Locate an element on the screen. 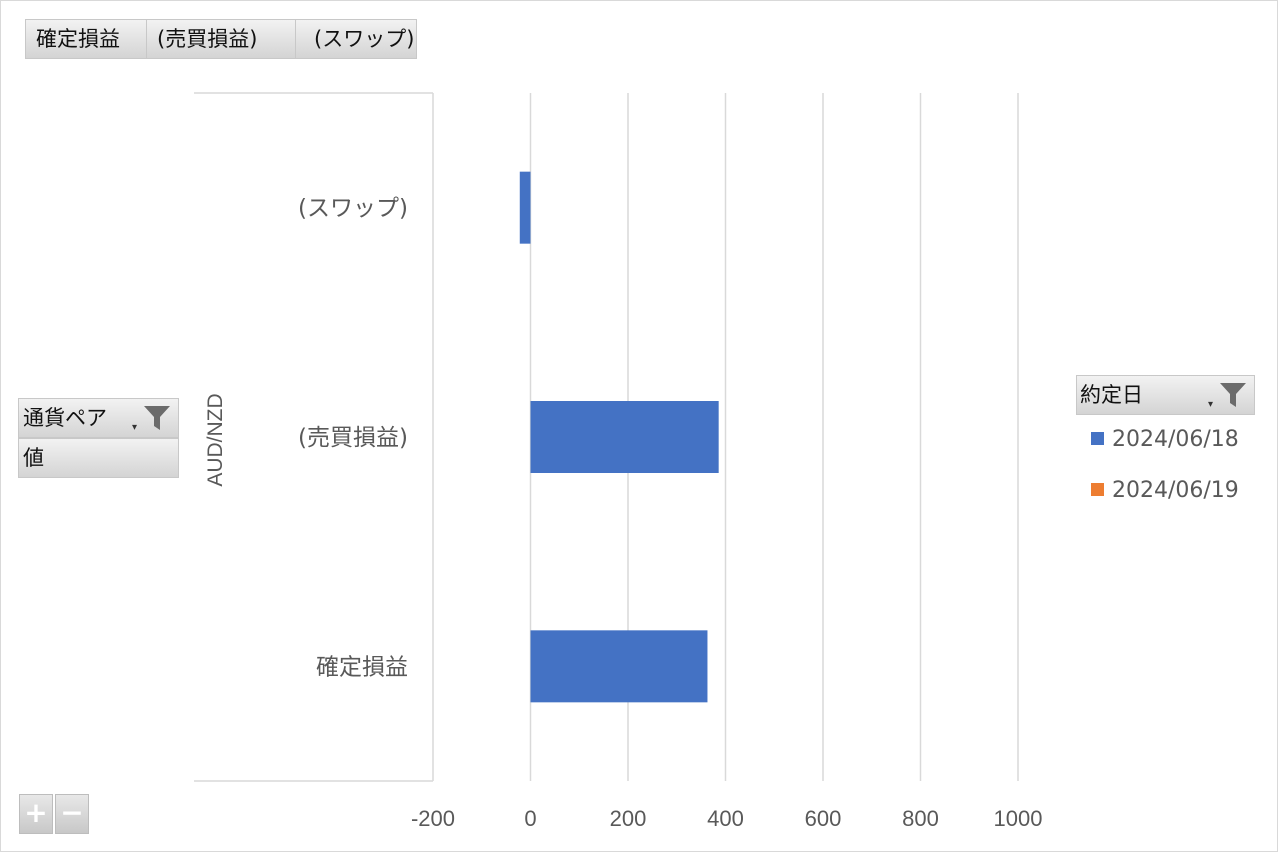 The width and height of the screenshot is (1280, 854). x-tick-label: 400 is located at coordinates (725, 818).